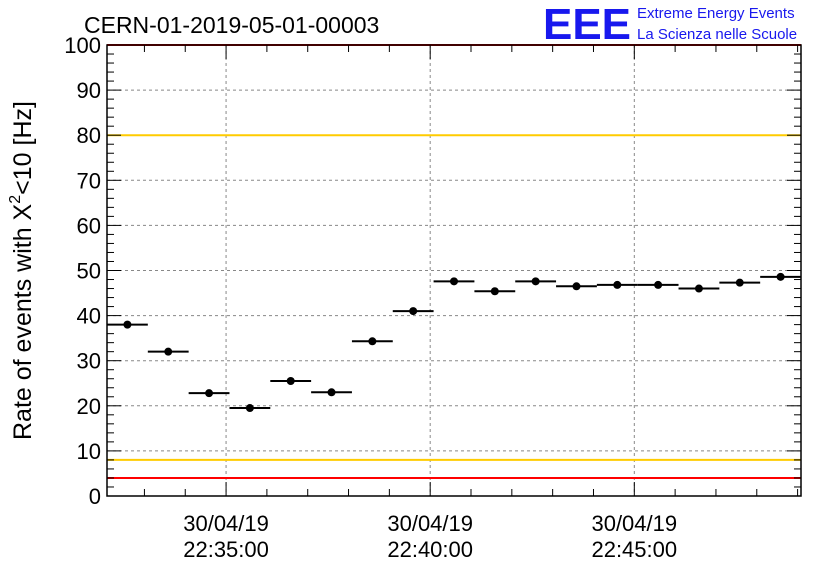 The width and height of the screenshot is (836, 572). Describe the element at coordinates (89, 361) in the screenshot. I see `y-tick-label: 30` at that location.